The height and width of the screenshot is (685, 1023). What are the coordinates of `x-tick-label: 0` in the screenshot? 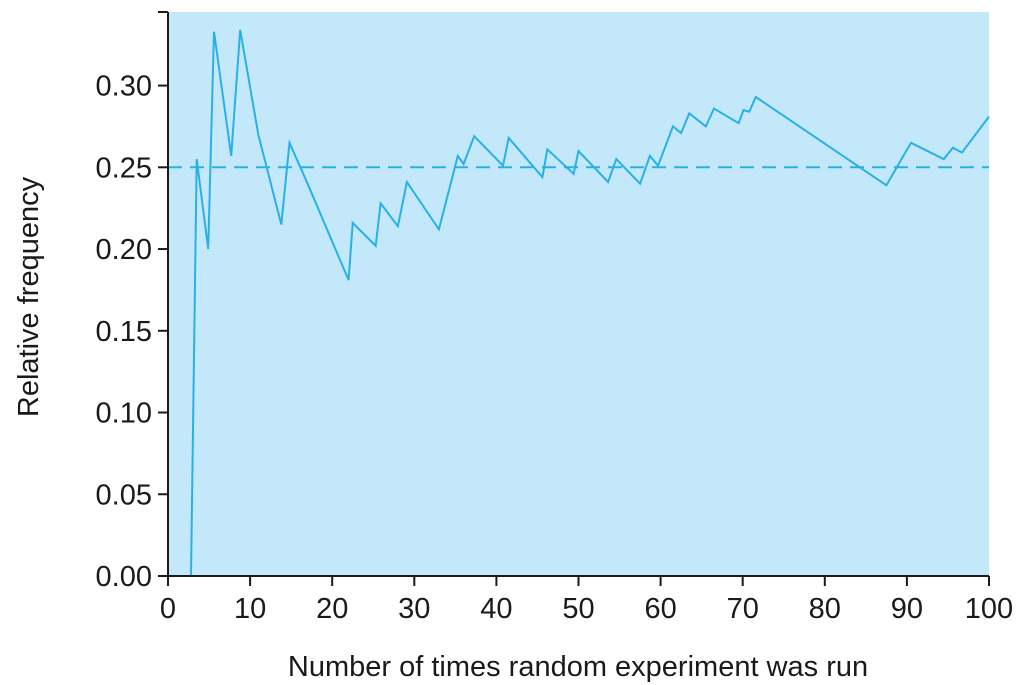 It's located at (168, 609).